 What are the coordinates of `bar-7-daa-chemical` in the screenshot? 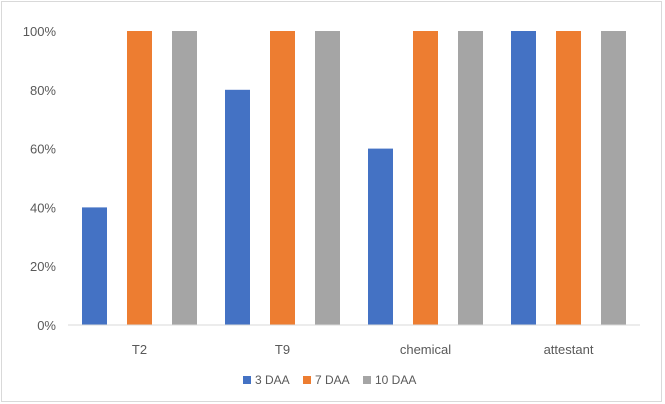 It's located at (425, 178).